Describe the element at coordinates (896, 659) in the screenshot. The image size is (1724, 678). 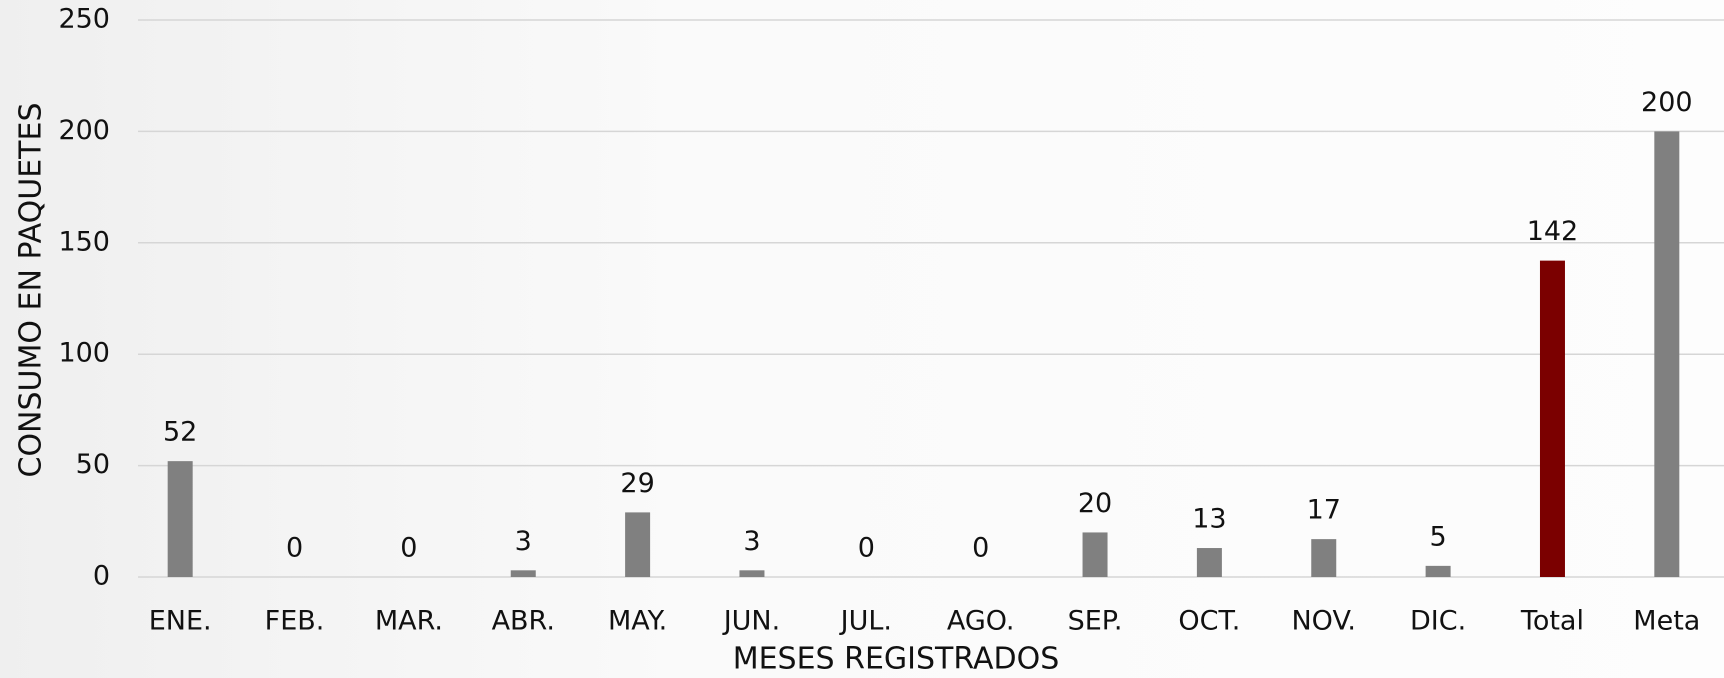
I see `x-axis-title: MESES REGISTRADOS` at that location.